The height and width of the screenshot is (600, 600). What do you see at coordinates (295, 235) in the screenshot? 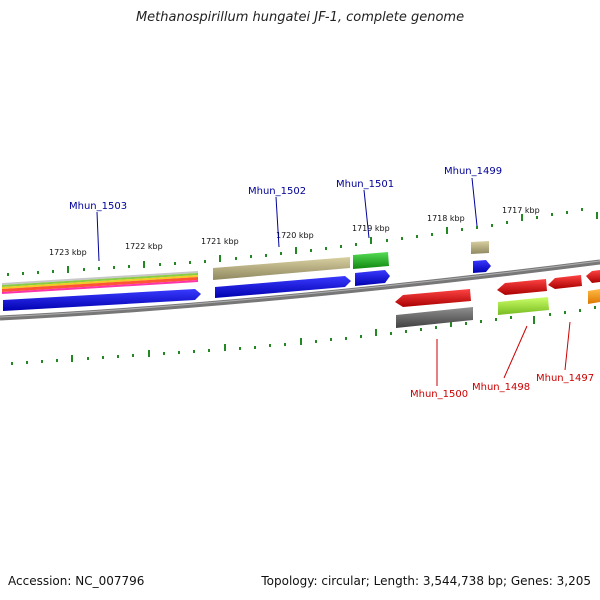
I see `scale-label: 1720 kbp` at bounding box center [295, 235].